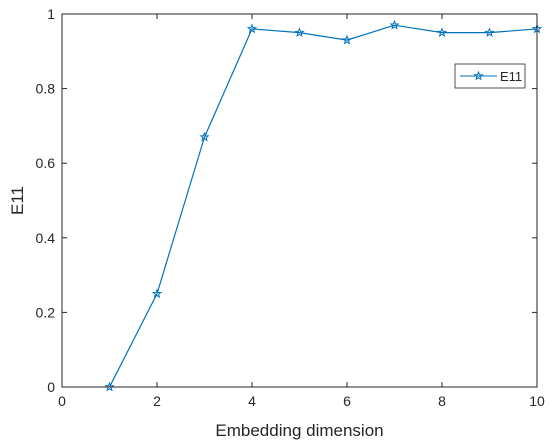 The width and height of the screenshot is (550, 445). What do you see at coordinates (537, 401) in the screenshot?
I see `x-tick-label: 10` at bounding box center [537, 401].